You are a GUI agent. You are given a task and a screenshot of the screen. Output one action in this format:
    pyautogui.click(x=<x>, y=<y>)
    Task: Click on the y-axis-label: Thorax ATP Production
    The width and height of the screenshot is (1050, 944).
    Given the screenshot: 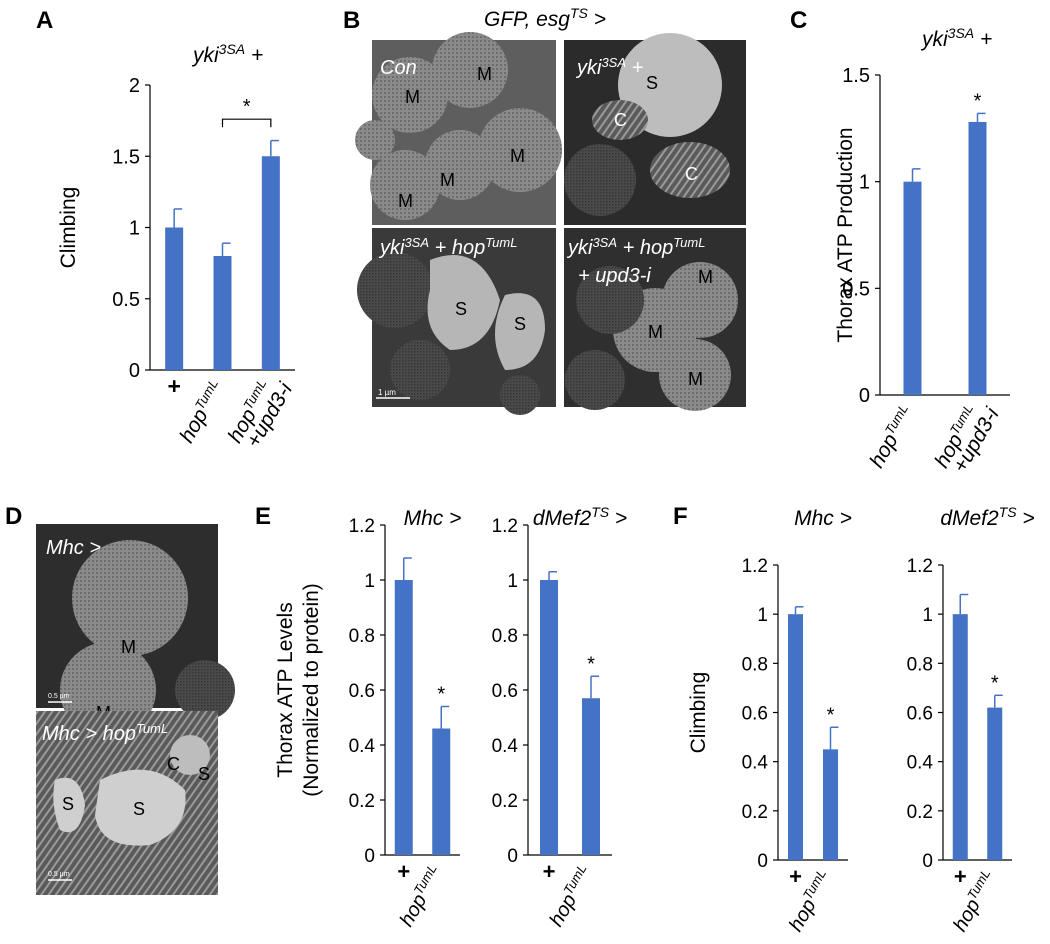 What is the action you would take?
    pyautogui.click(x=845, y=234)
    